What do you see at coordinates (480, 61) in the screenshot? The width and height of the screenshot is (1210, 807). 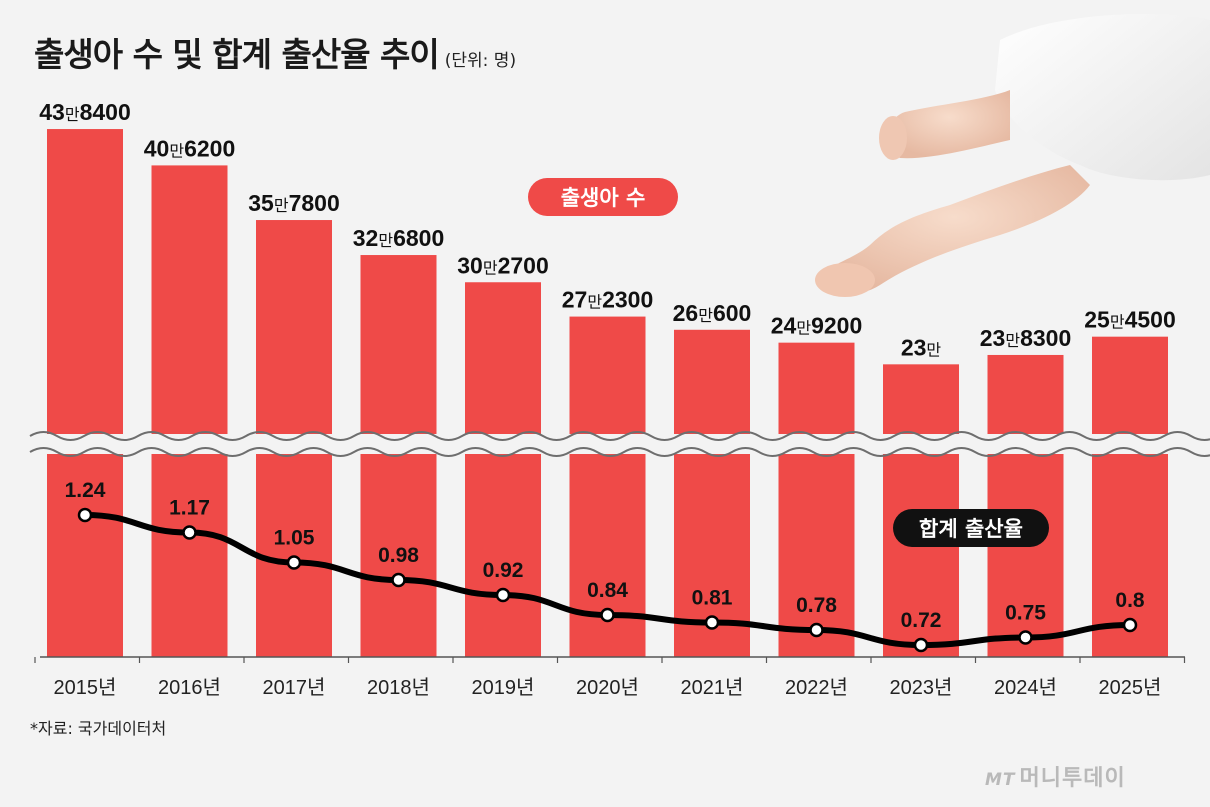 I see `unit-label: (단위: 명)` at bounding box center [480, 61].